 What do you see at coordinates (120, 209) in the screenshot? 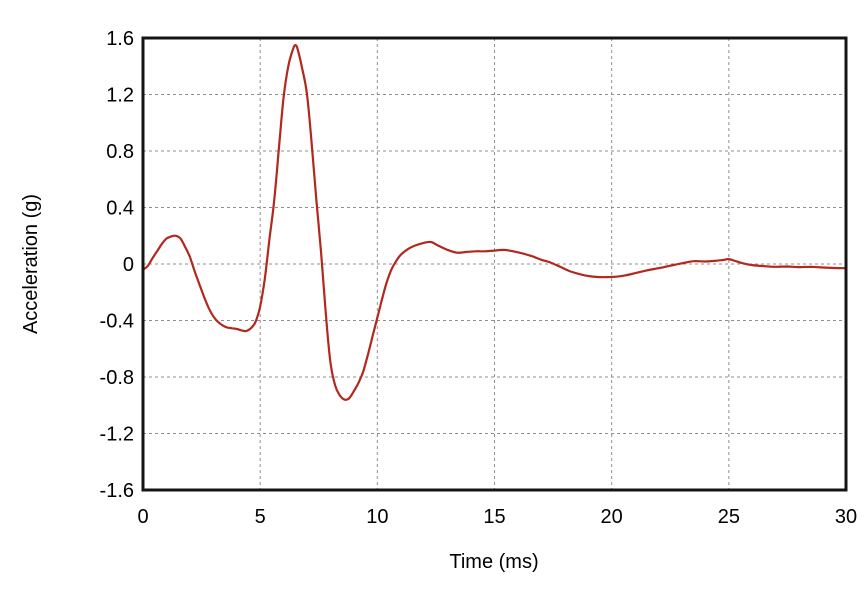
I see `y-tick-label: 0.4` at bounding box center [120, 209].